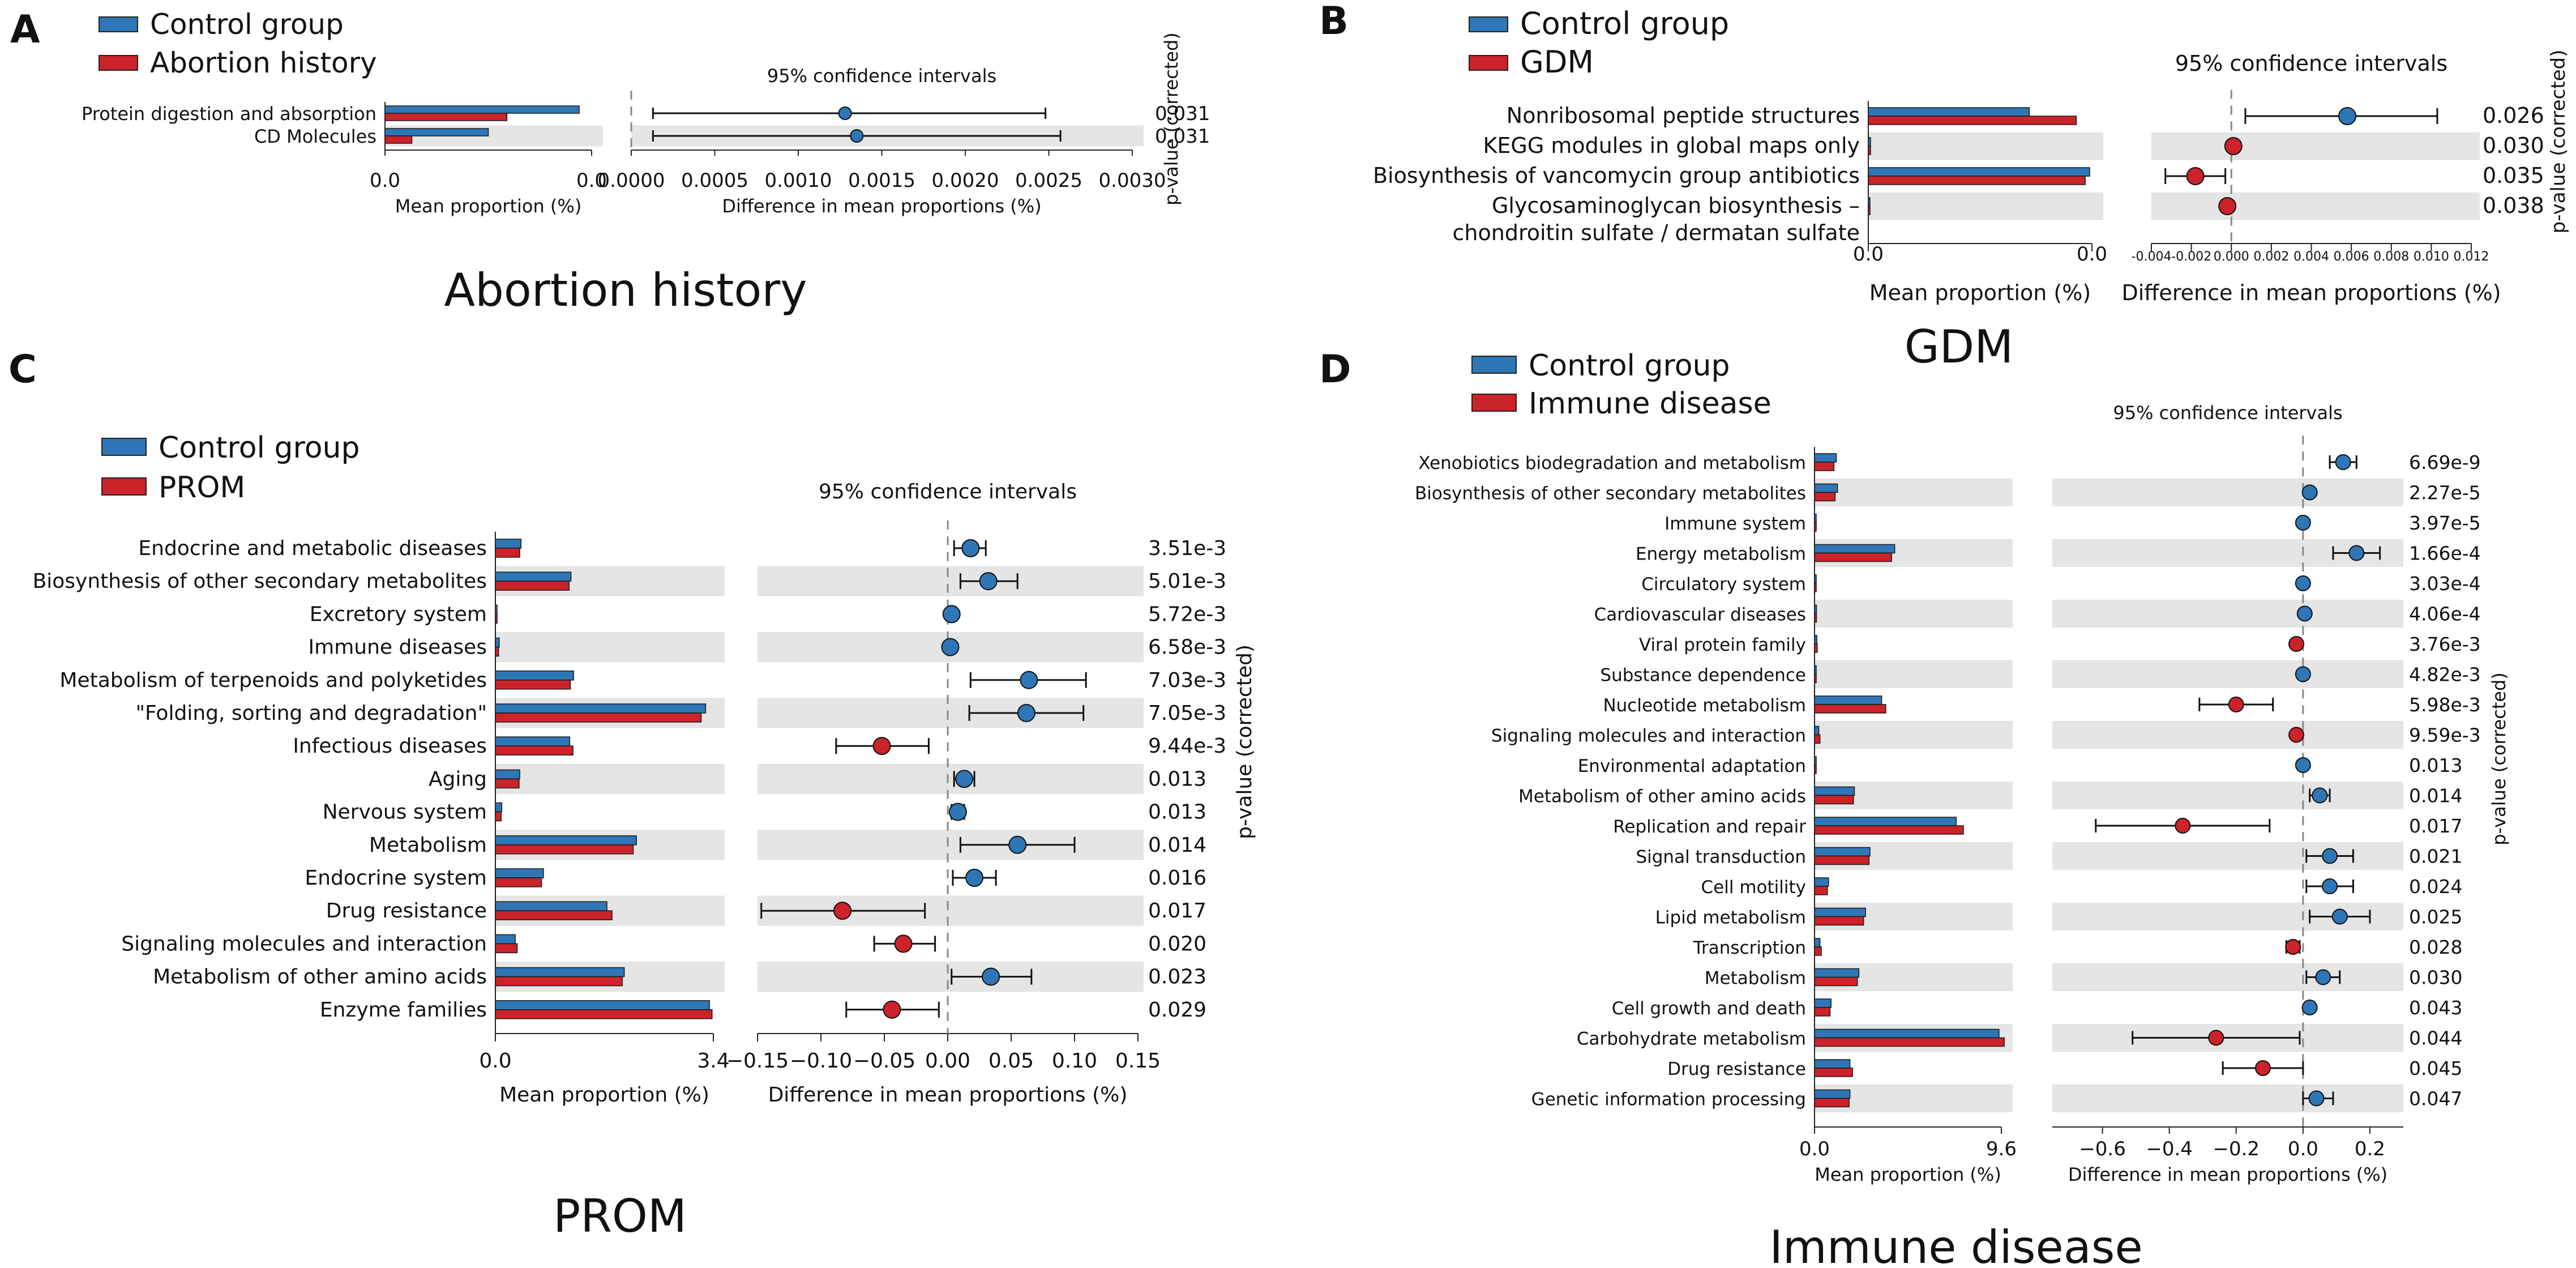 The height and width of the screenshot is (1268, 2576). I want to click on category-label: Drug resistance, so click(1736, 1069).